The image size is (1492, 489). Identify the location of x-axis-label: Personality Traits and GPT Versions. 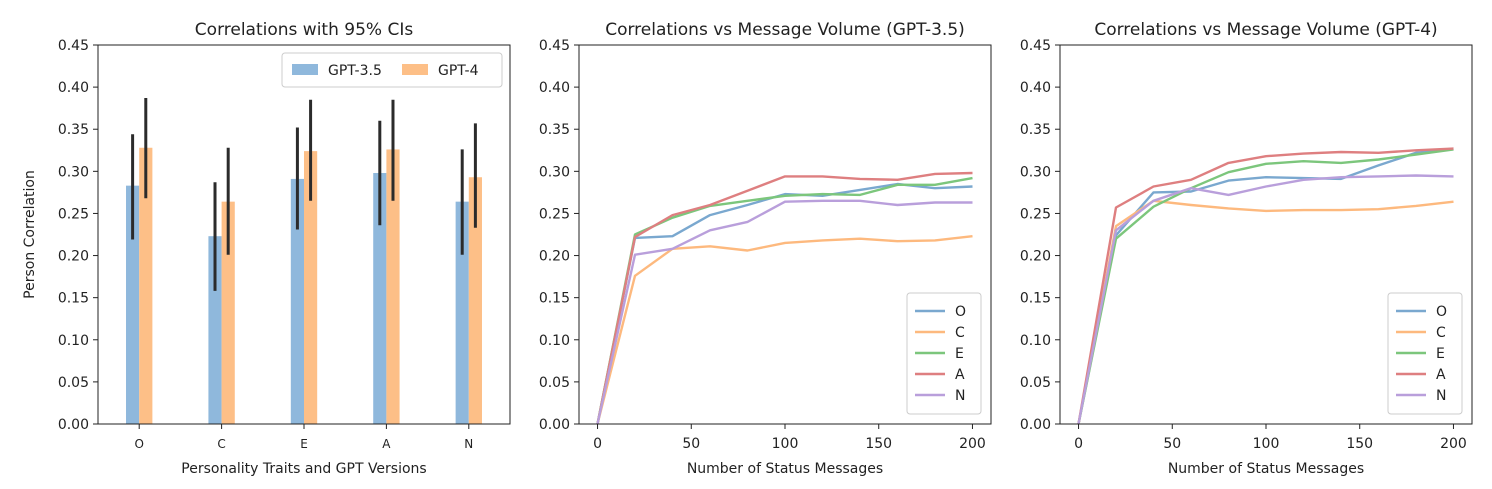
(303, 469).